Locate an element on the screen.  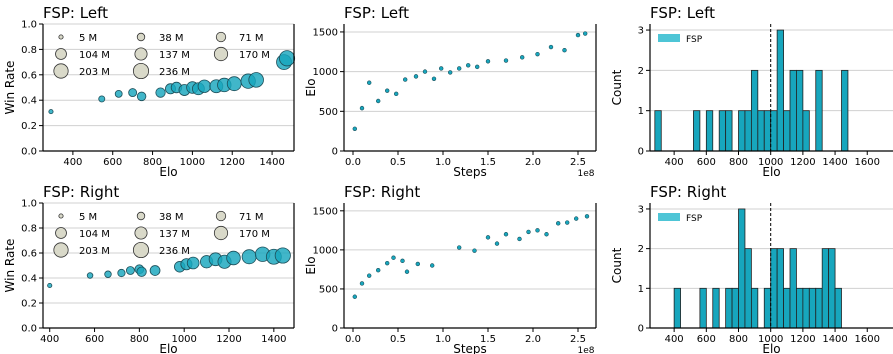
legend-label: 236 M is located at coordinates (174, 72).